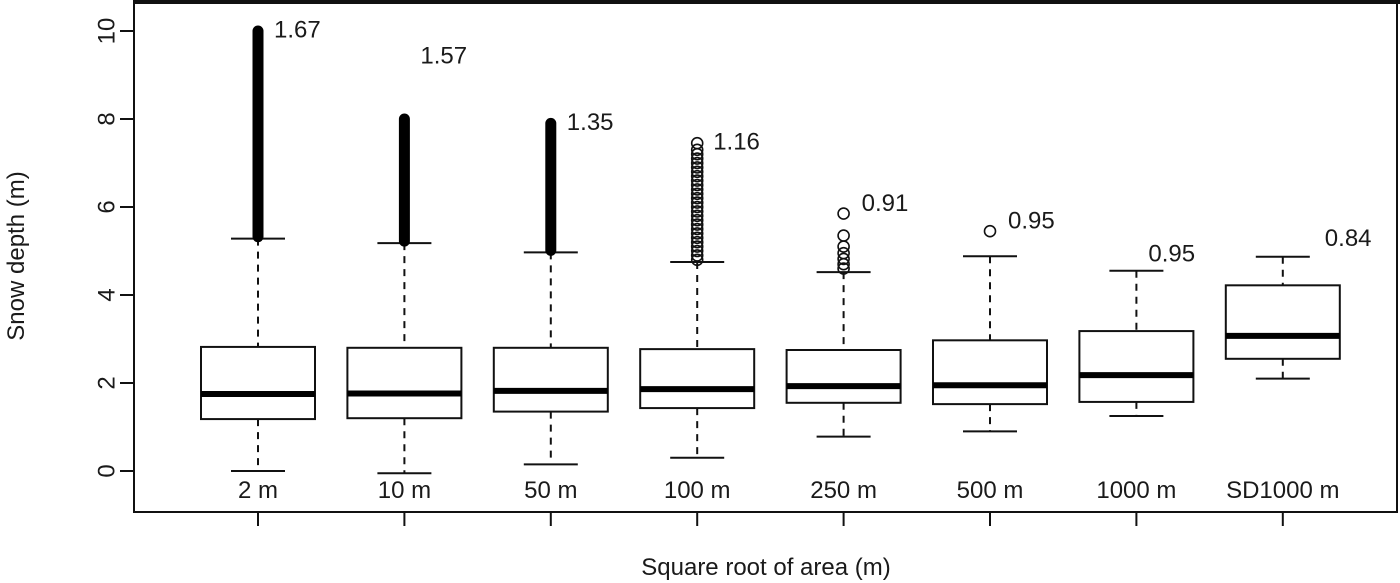  What do you see at coordinates (770, 519) in the screenshot?
I see `x-axis-ticks` at bounding box center [770, 519].